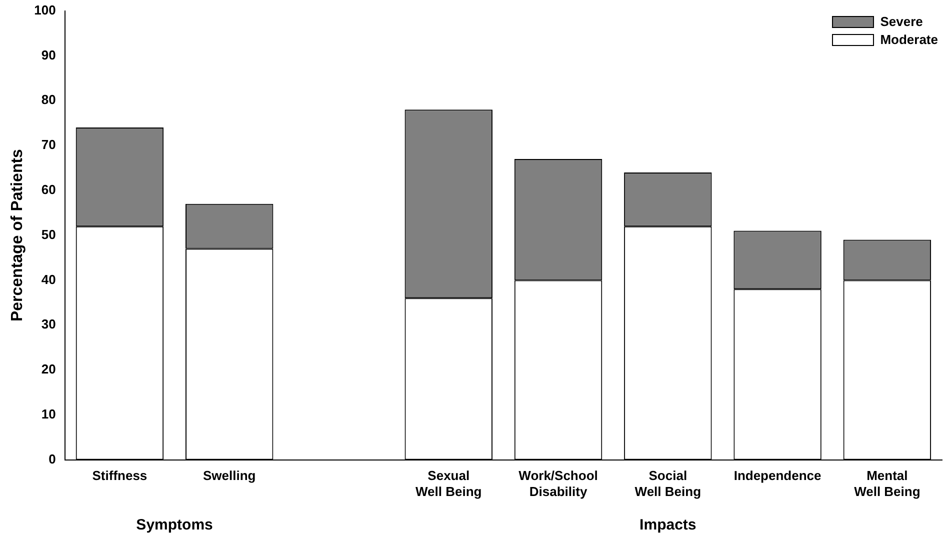 The height and width of the screenshot is (539, 952). What do you see at coordinates (48, 54) in the screenshot?
I see `y-tick-label: 90` at bounding box center [48, 54].